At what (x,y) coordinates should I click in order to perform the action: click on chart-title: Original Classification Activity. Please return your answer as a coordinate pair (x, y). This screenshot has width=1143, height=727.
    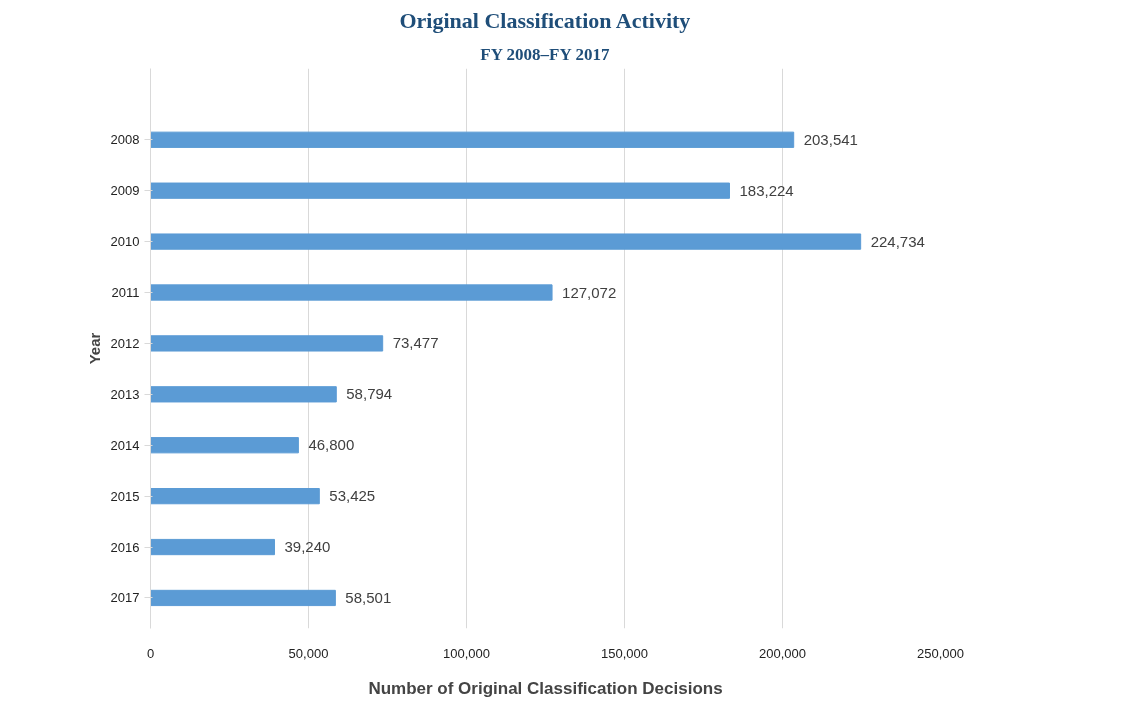
    Looking at the image, I should click on (545, 20).